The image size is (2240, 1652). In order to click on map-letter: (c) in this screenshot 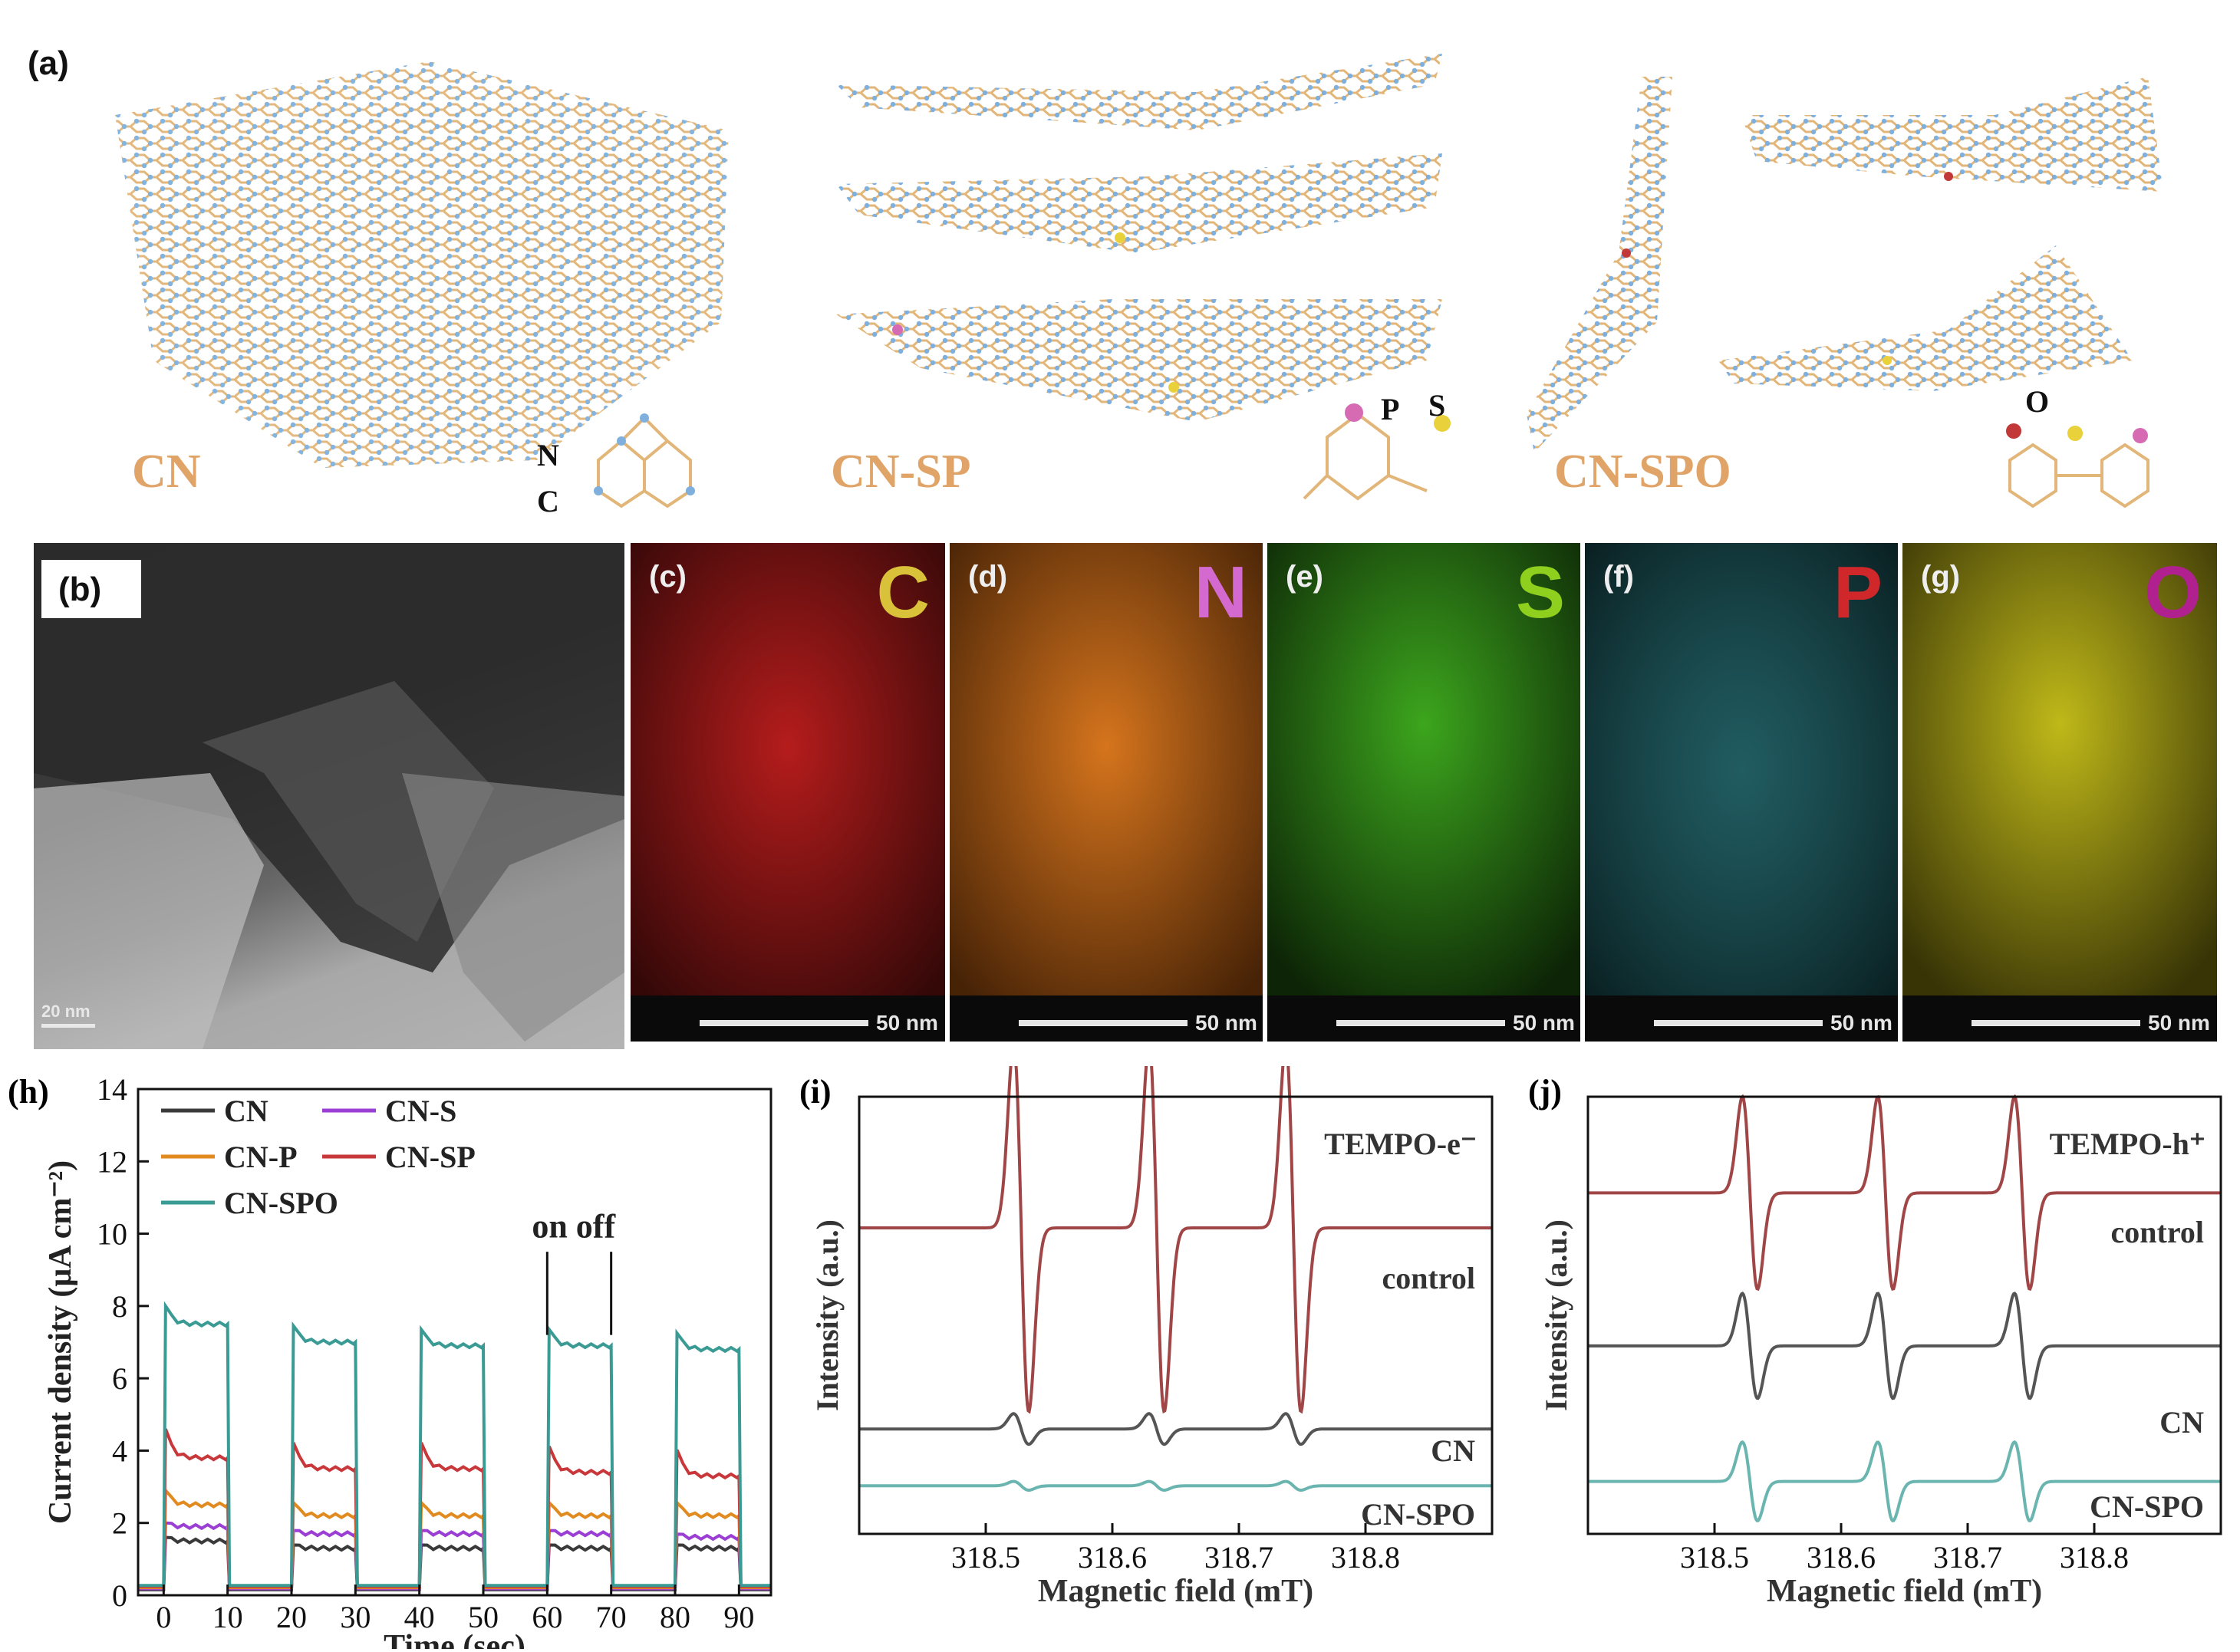, I will do `click(668, 577)`.